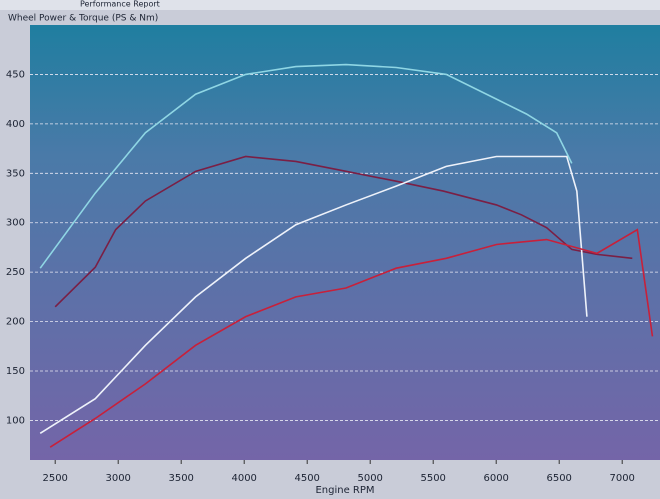 The height and width of the screenshot is (499, 660). What do you see at coordinates (558, 478) in the screenshot?
I see `x-tick-label: 6500` at bounding box center [558, 478].